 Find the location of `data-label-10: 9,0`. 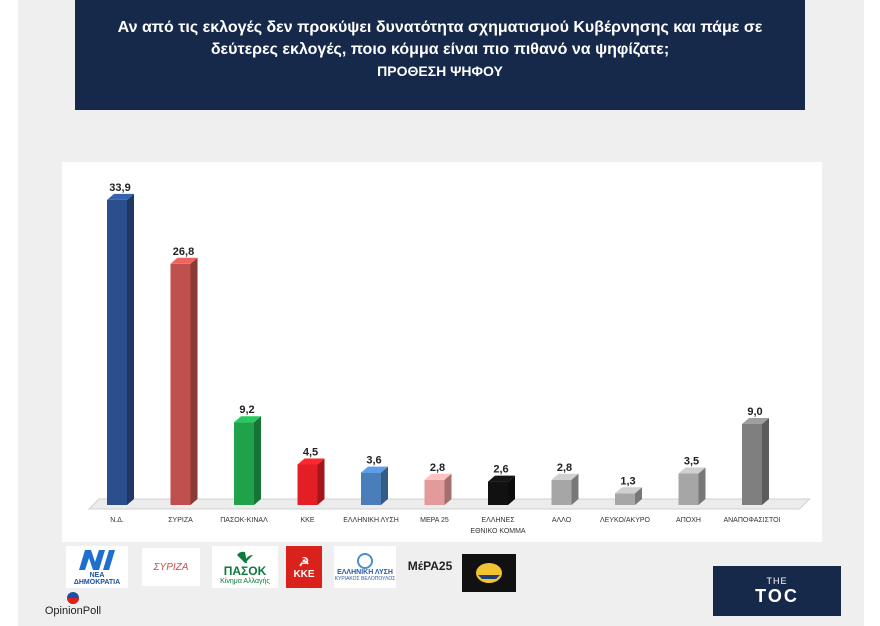

data-label-10: 9,0 is located at coordinates (754, 412).